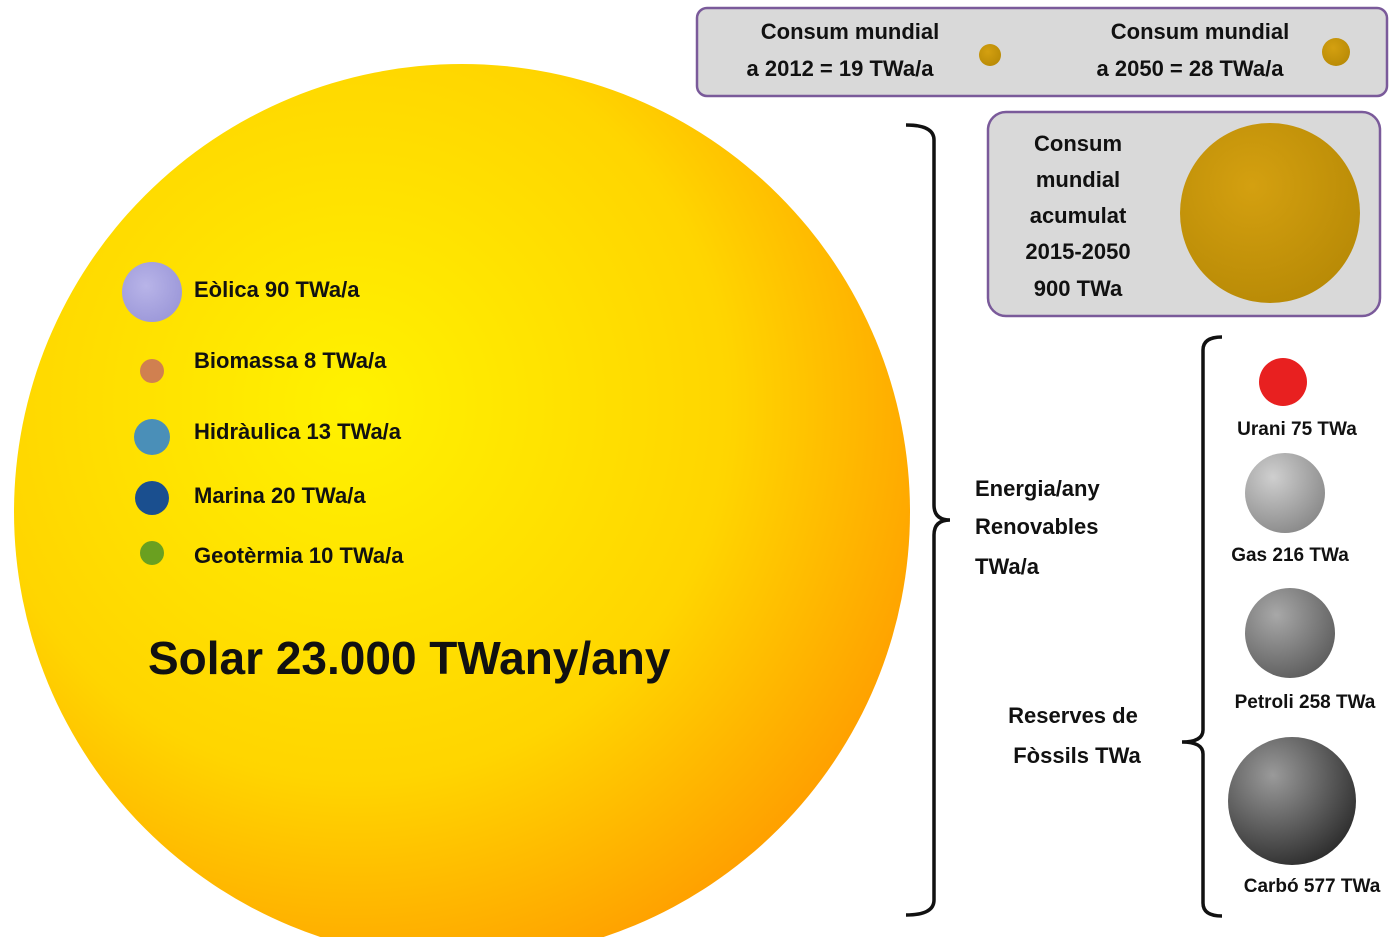 The height and width of the screenshot is (937, 1397). I want to click on group-label: Renovables, so click(1037, 526).